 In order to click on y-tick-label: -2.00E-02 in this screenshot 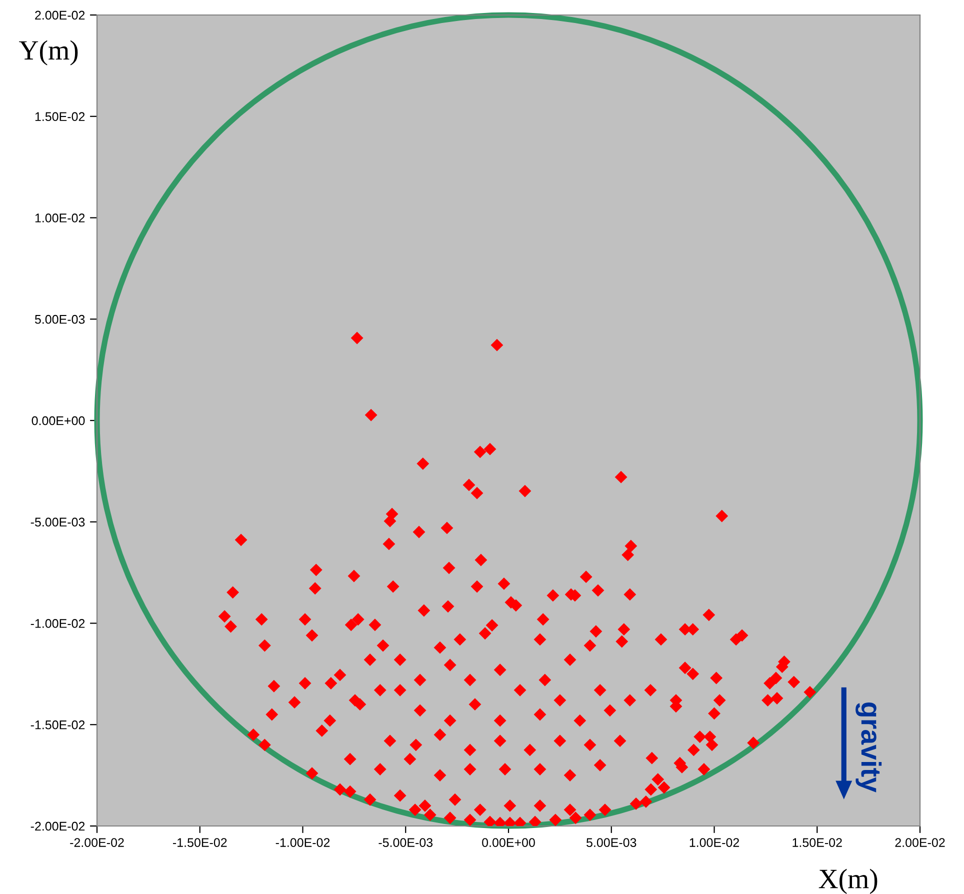, I will do `click(57, 826)`.